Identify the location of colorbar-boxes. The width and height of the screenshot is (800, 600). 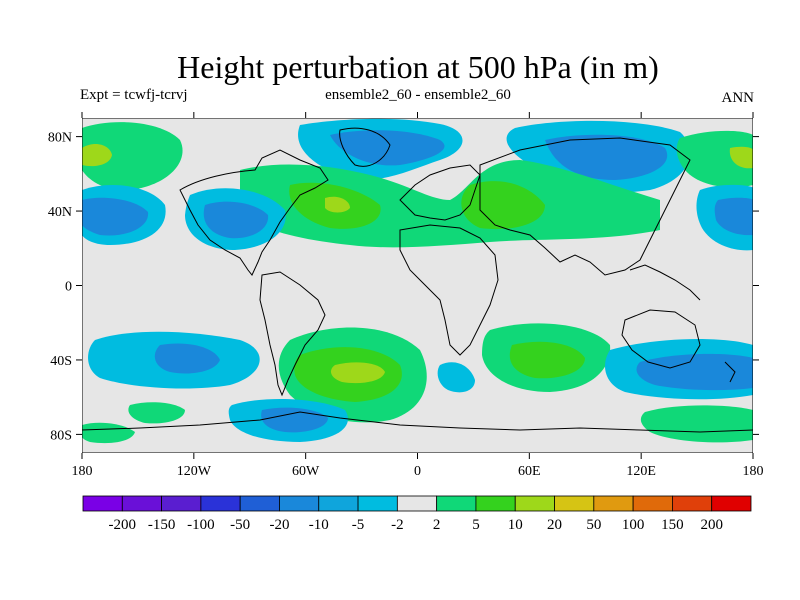
(417, 503).